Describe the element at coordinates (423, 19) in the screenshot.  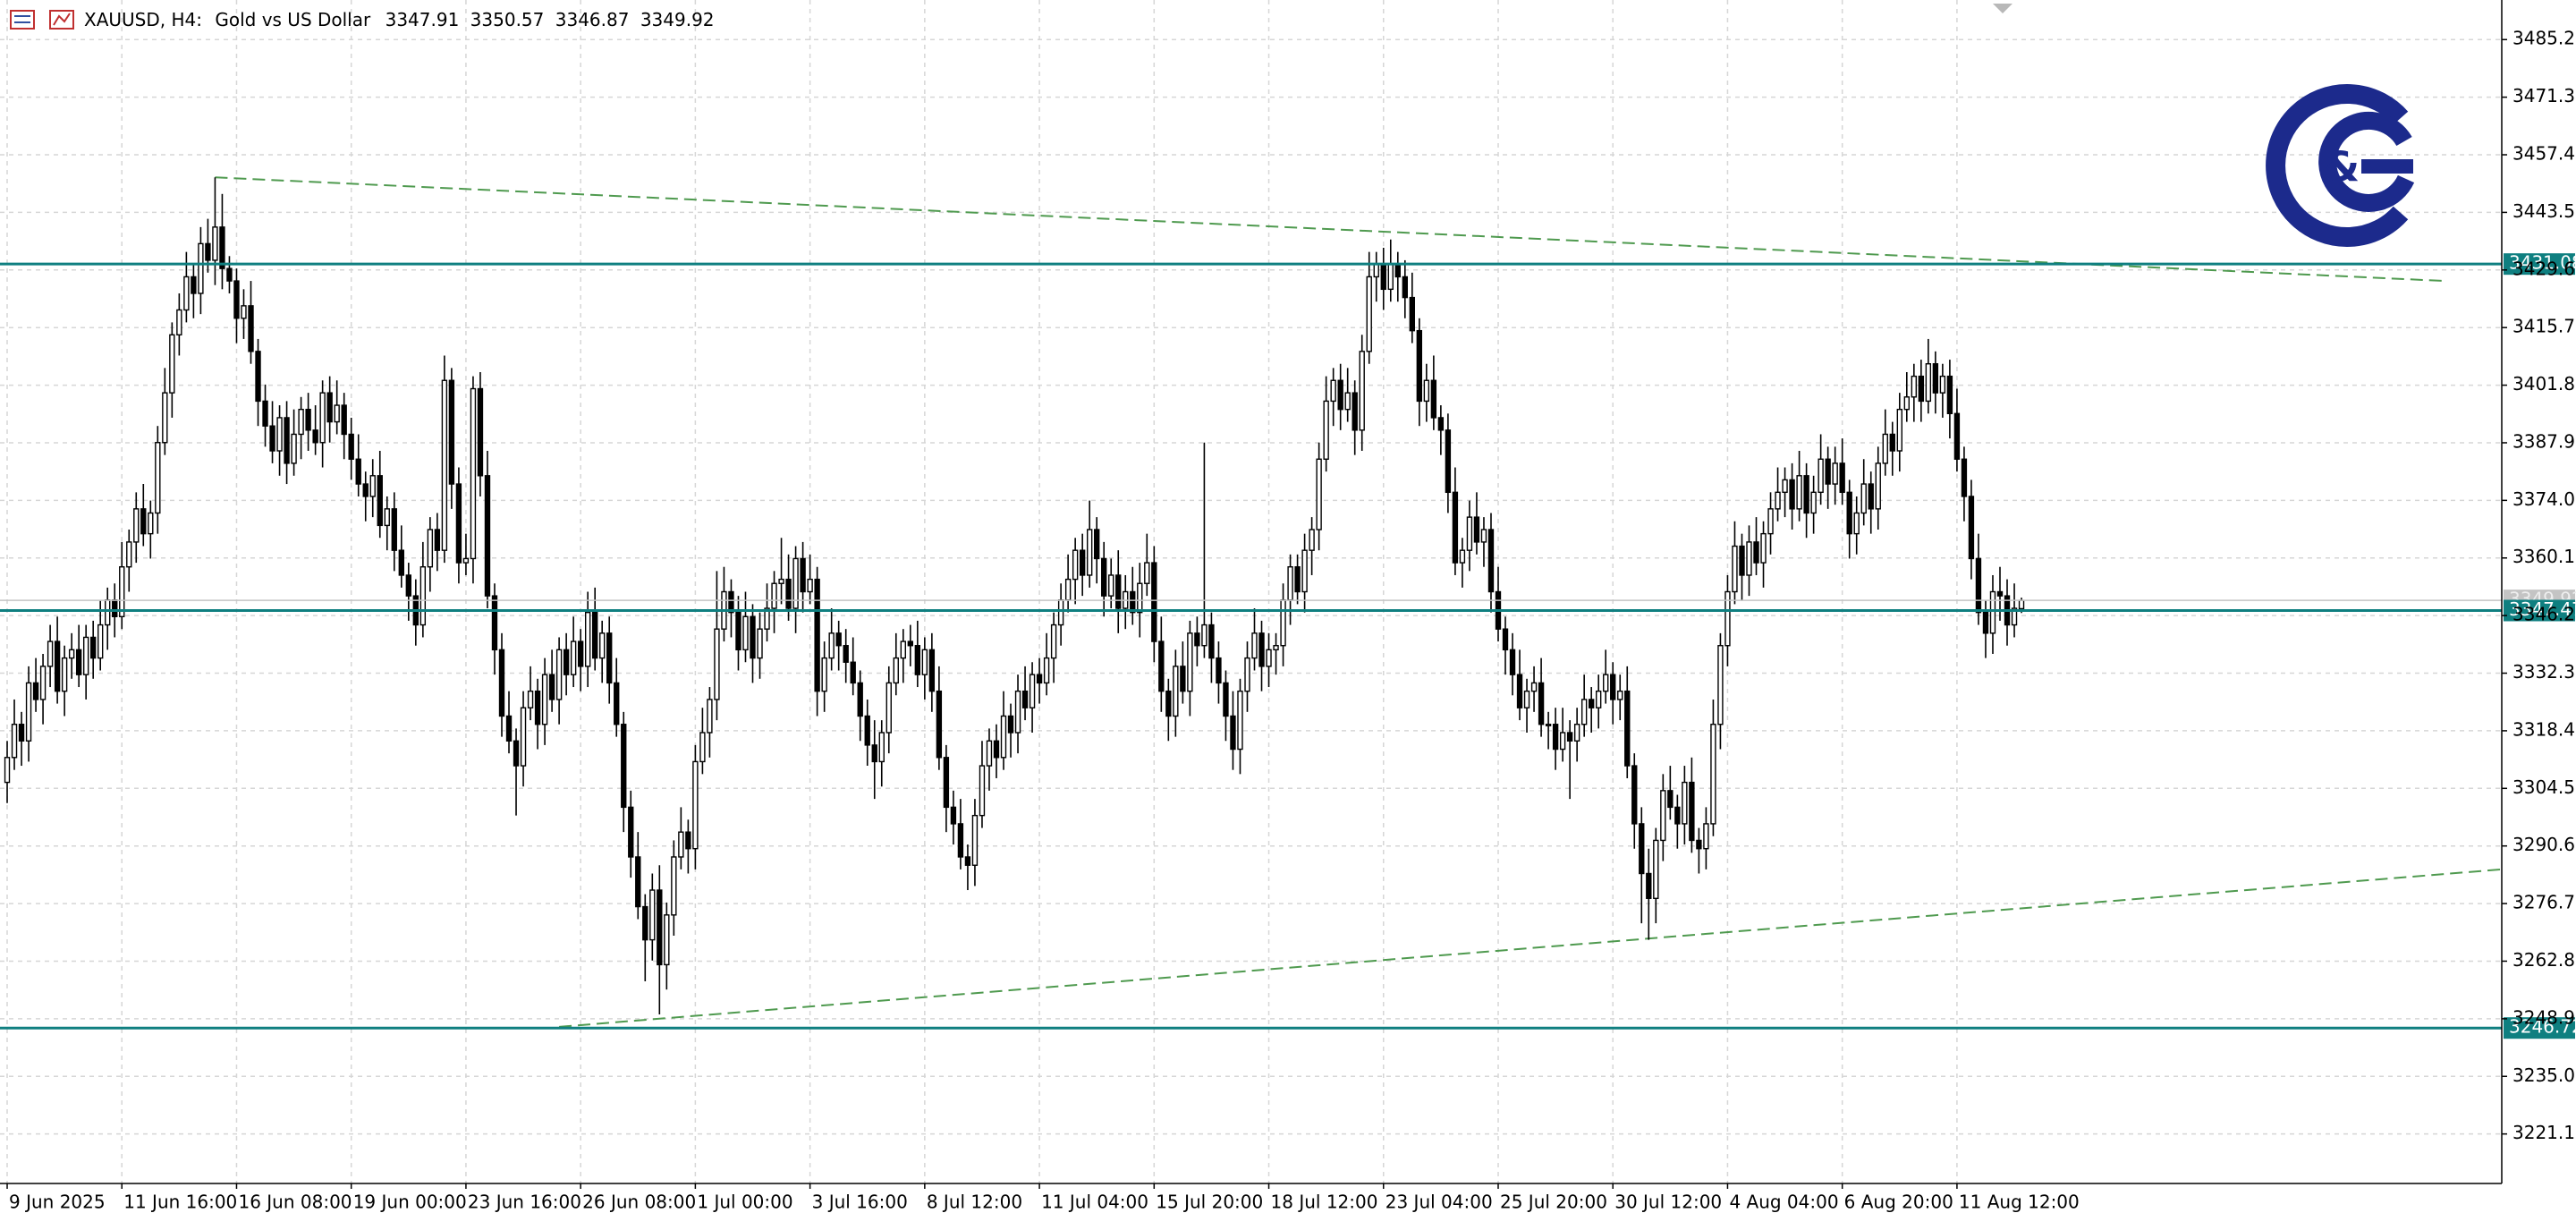
I see `last-open: 3347.91` at that location.